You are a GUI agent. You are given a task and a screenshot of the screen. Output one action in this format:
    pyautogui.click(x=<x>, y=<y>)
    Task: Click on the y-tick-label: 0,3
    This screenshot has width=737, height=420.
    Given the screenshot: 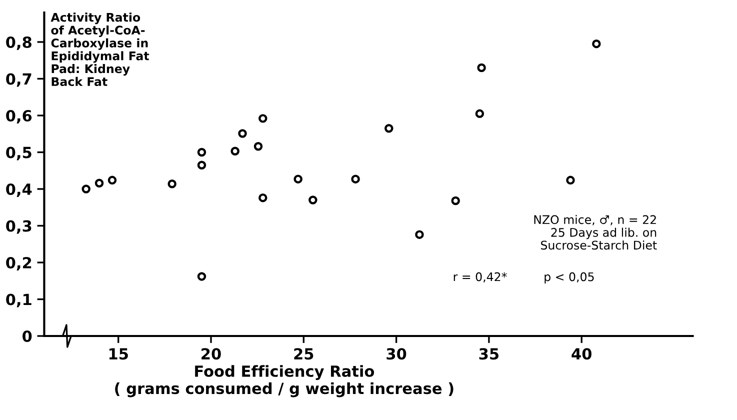 What is the action you would take?
    pyautogui.click(x=19, y=227)
    